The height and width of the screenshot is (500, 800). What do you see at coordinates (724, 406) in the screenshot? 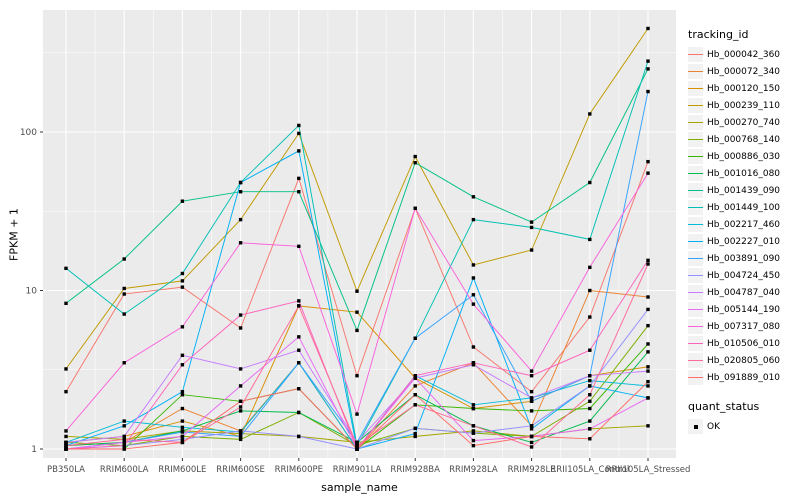
I see `legend-title-quant-status: quant_status` at bounding box center [724, 406].